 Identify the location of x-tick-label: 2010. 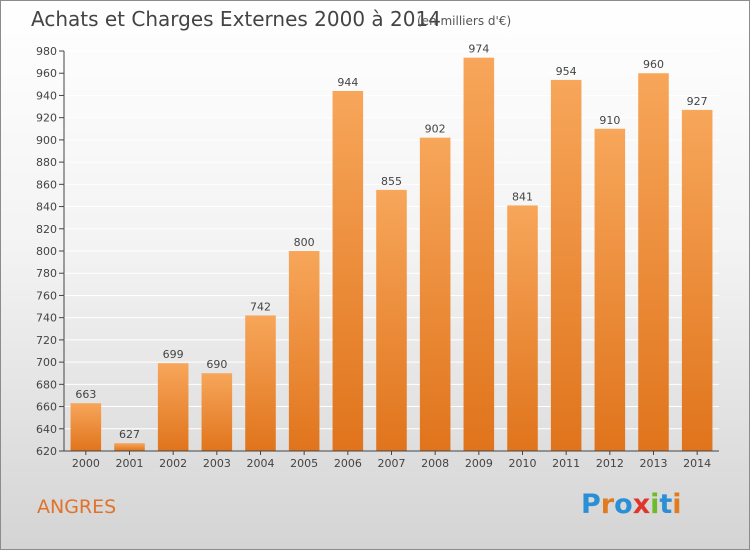
(523, 463).